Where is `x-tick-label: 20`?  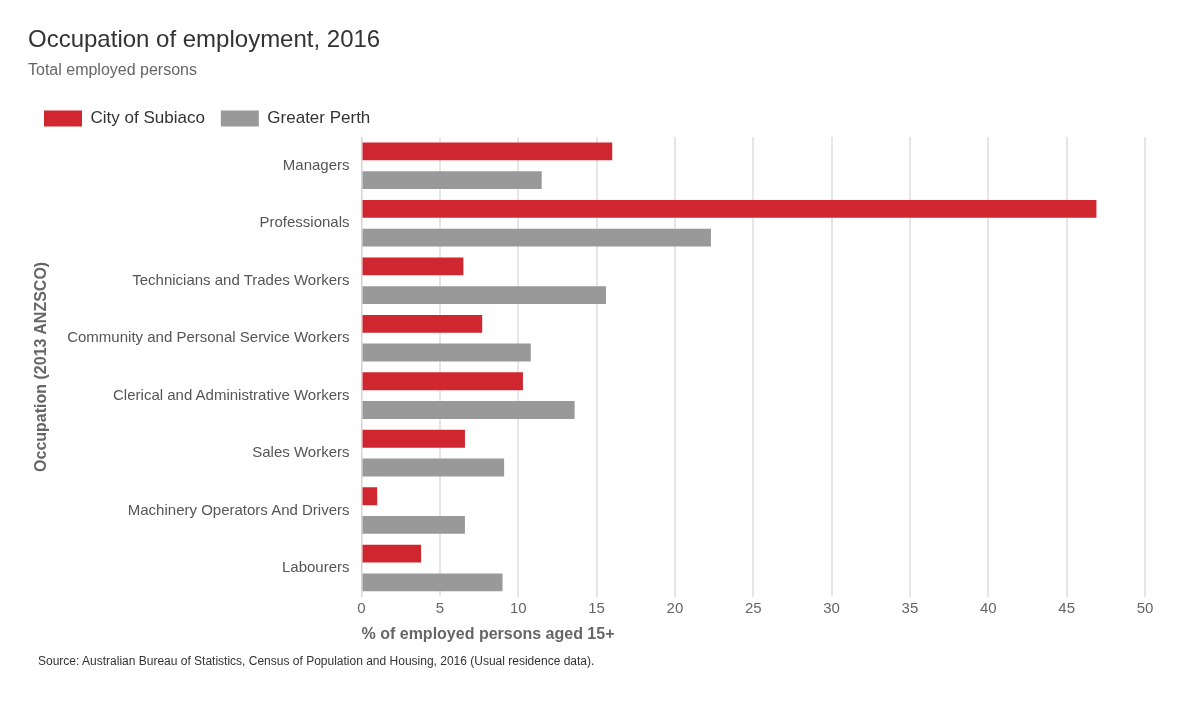
x-tick-label: 20 is located at coordinates (675, 607).